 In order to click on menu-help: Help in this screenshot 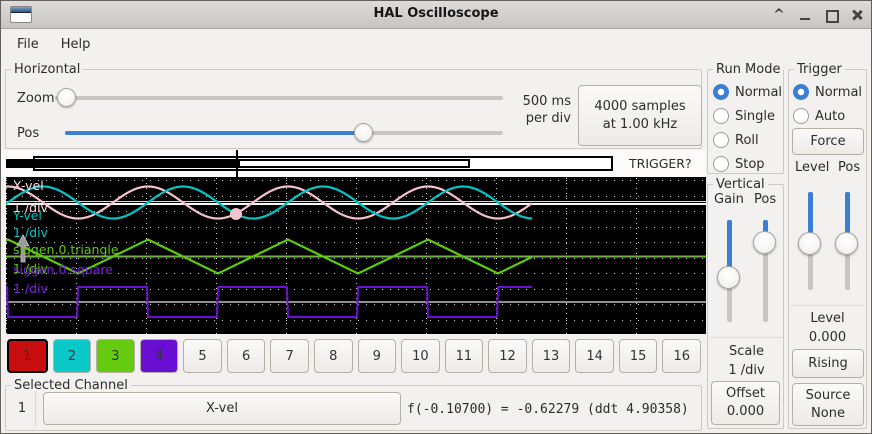, I will do `click(75, 44)`.